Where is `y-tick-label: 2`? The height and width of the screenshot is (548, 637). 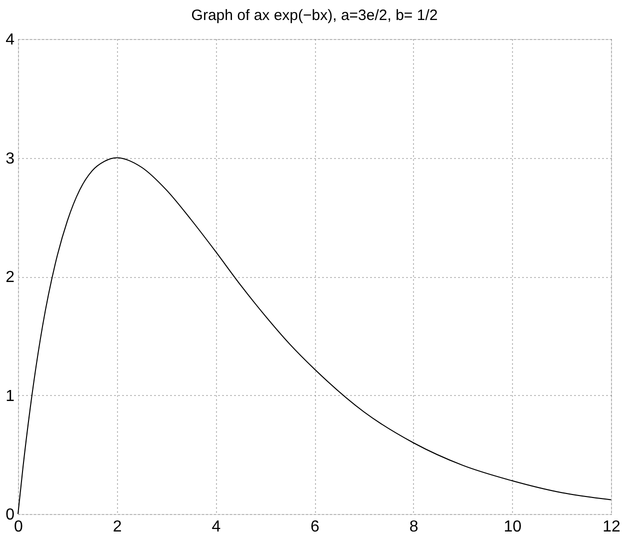
y-tick-label: 2 is located at coordinates (10, 277).